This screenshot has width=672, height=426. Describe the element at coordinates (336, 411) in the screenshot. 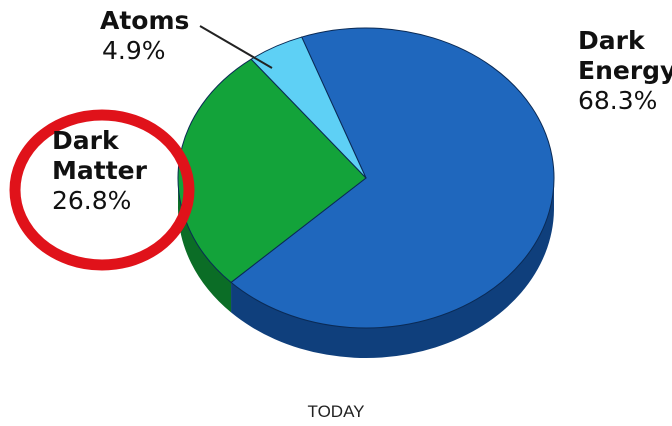

I see `chart-caption: TODAY` at that location.